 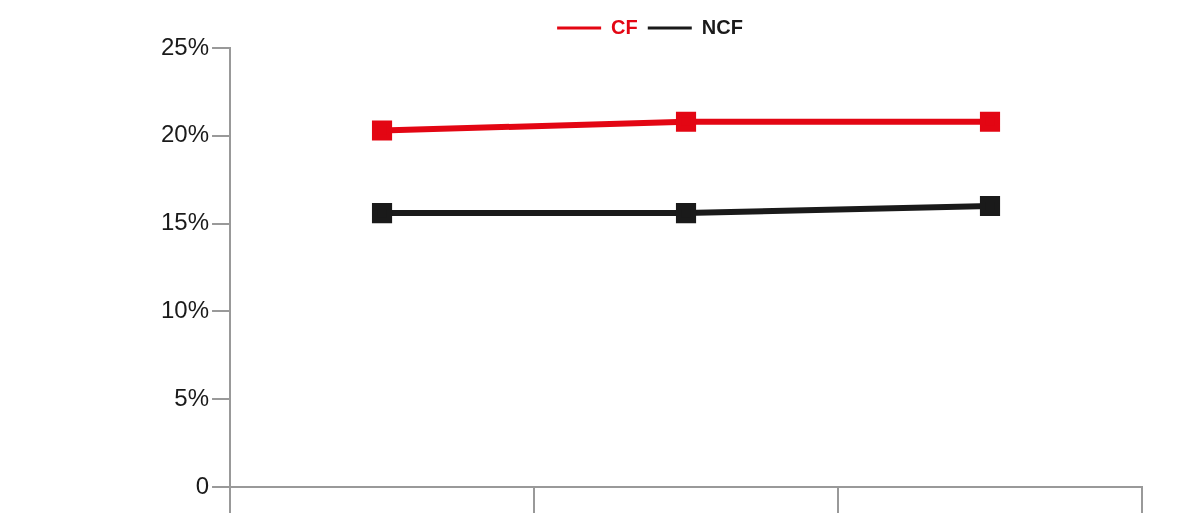 What do you see at coordinates (202, 485) in the screenshot?
I see `y-tick-label: 0` at bounding box center [202, 485].